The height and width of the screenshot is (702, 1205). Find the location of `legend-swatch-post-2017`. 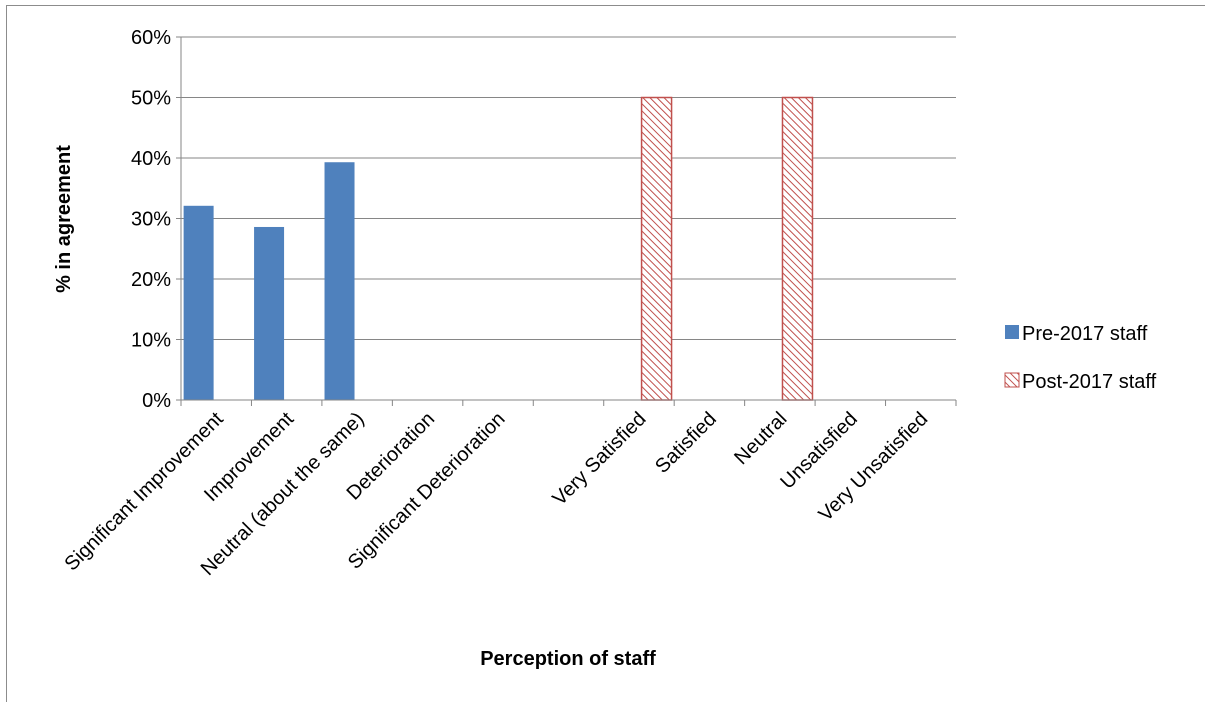

legend-swatch-post-2017 is located at coordinates (1012, 380).